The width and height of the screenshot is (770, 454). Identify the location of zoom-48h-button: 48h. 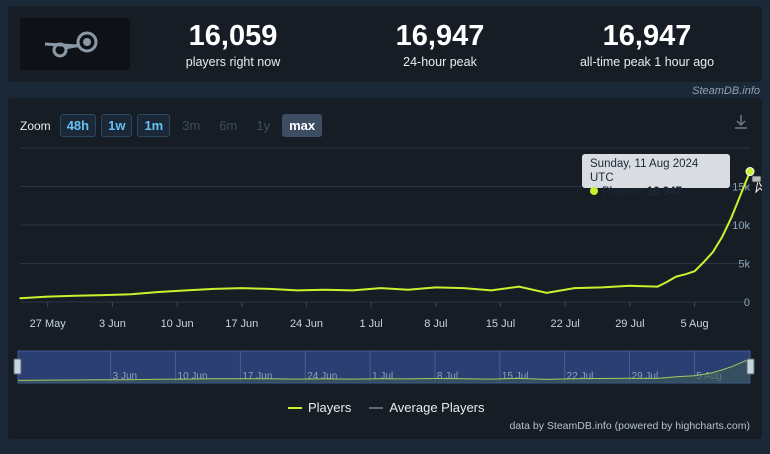
(78, 125).